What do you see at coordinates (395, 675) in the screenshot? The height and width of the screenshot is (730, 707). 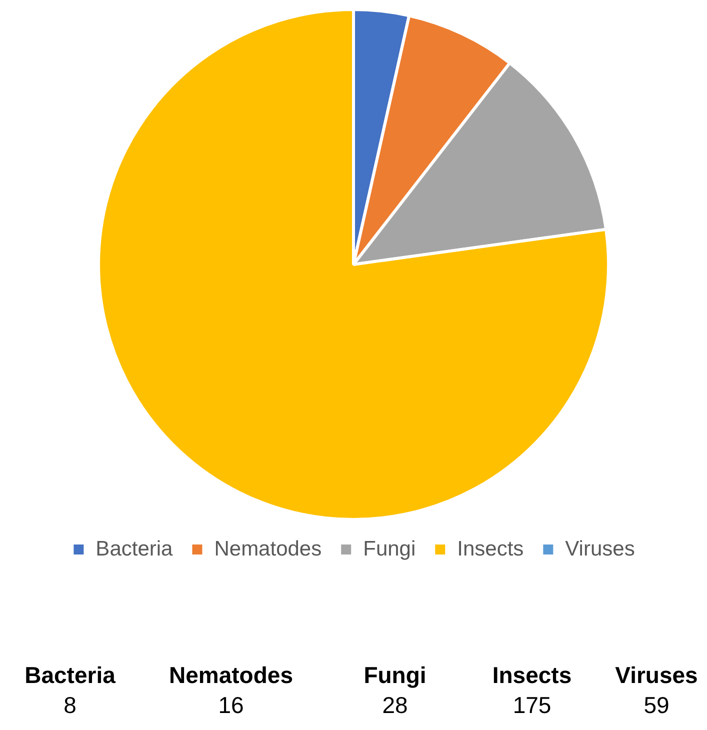 I see `category-label: Fungi` at bounding box center [395, 675].